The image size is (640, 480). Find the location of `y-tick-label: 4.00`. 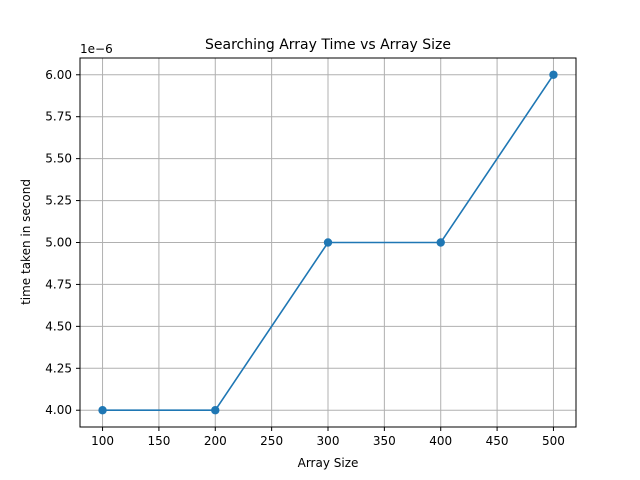

y-tick-label: 4.00 is located at coordinates (58, 410).